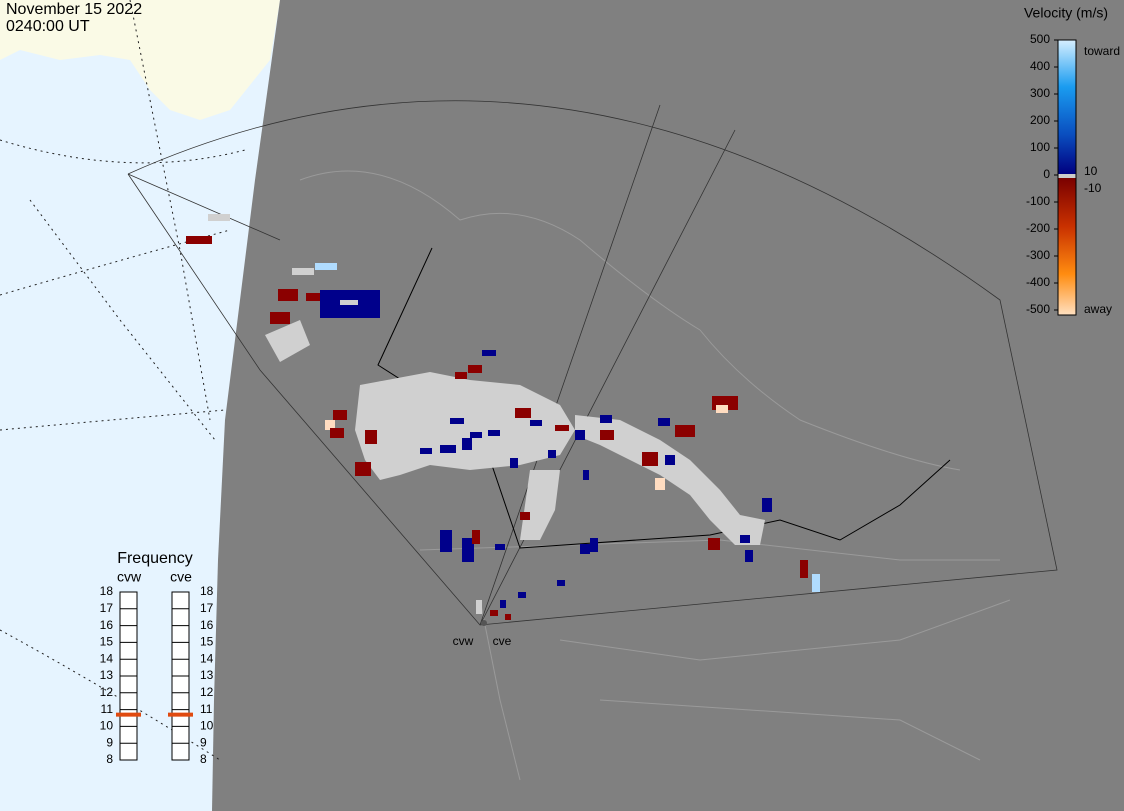  I want to click on colorbar-tick-label: 500, so click(1040, 39).